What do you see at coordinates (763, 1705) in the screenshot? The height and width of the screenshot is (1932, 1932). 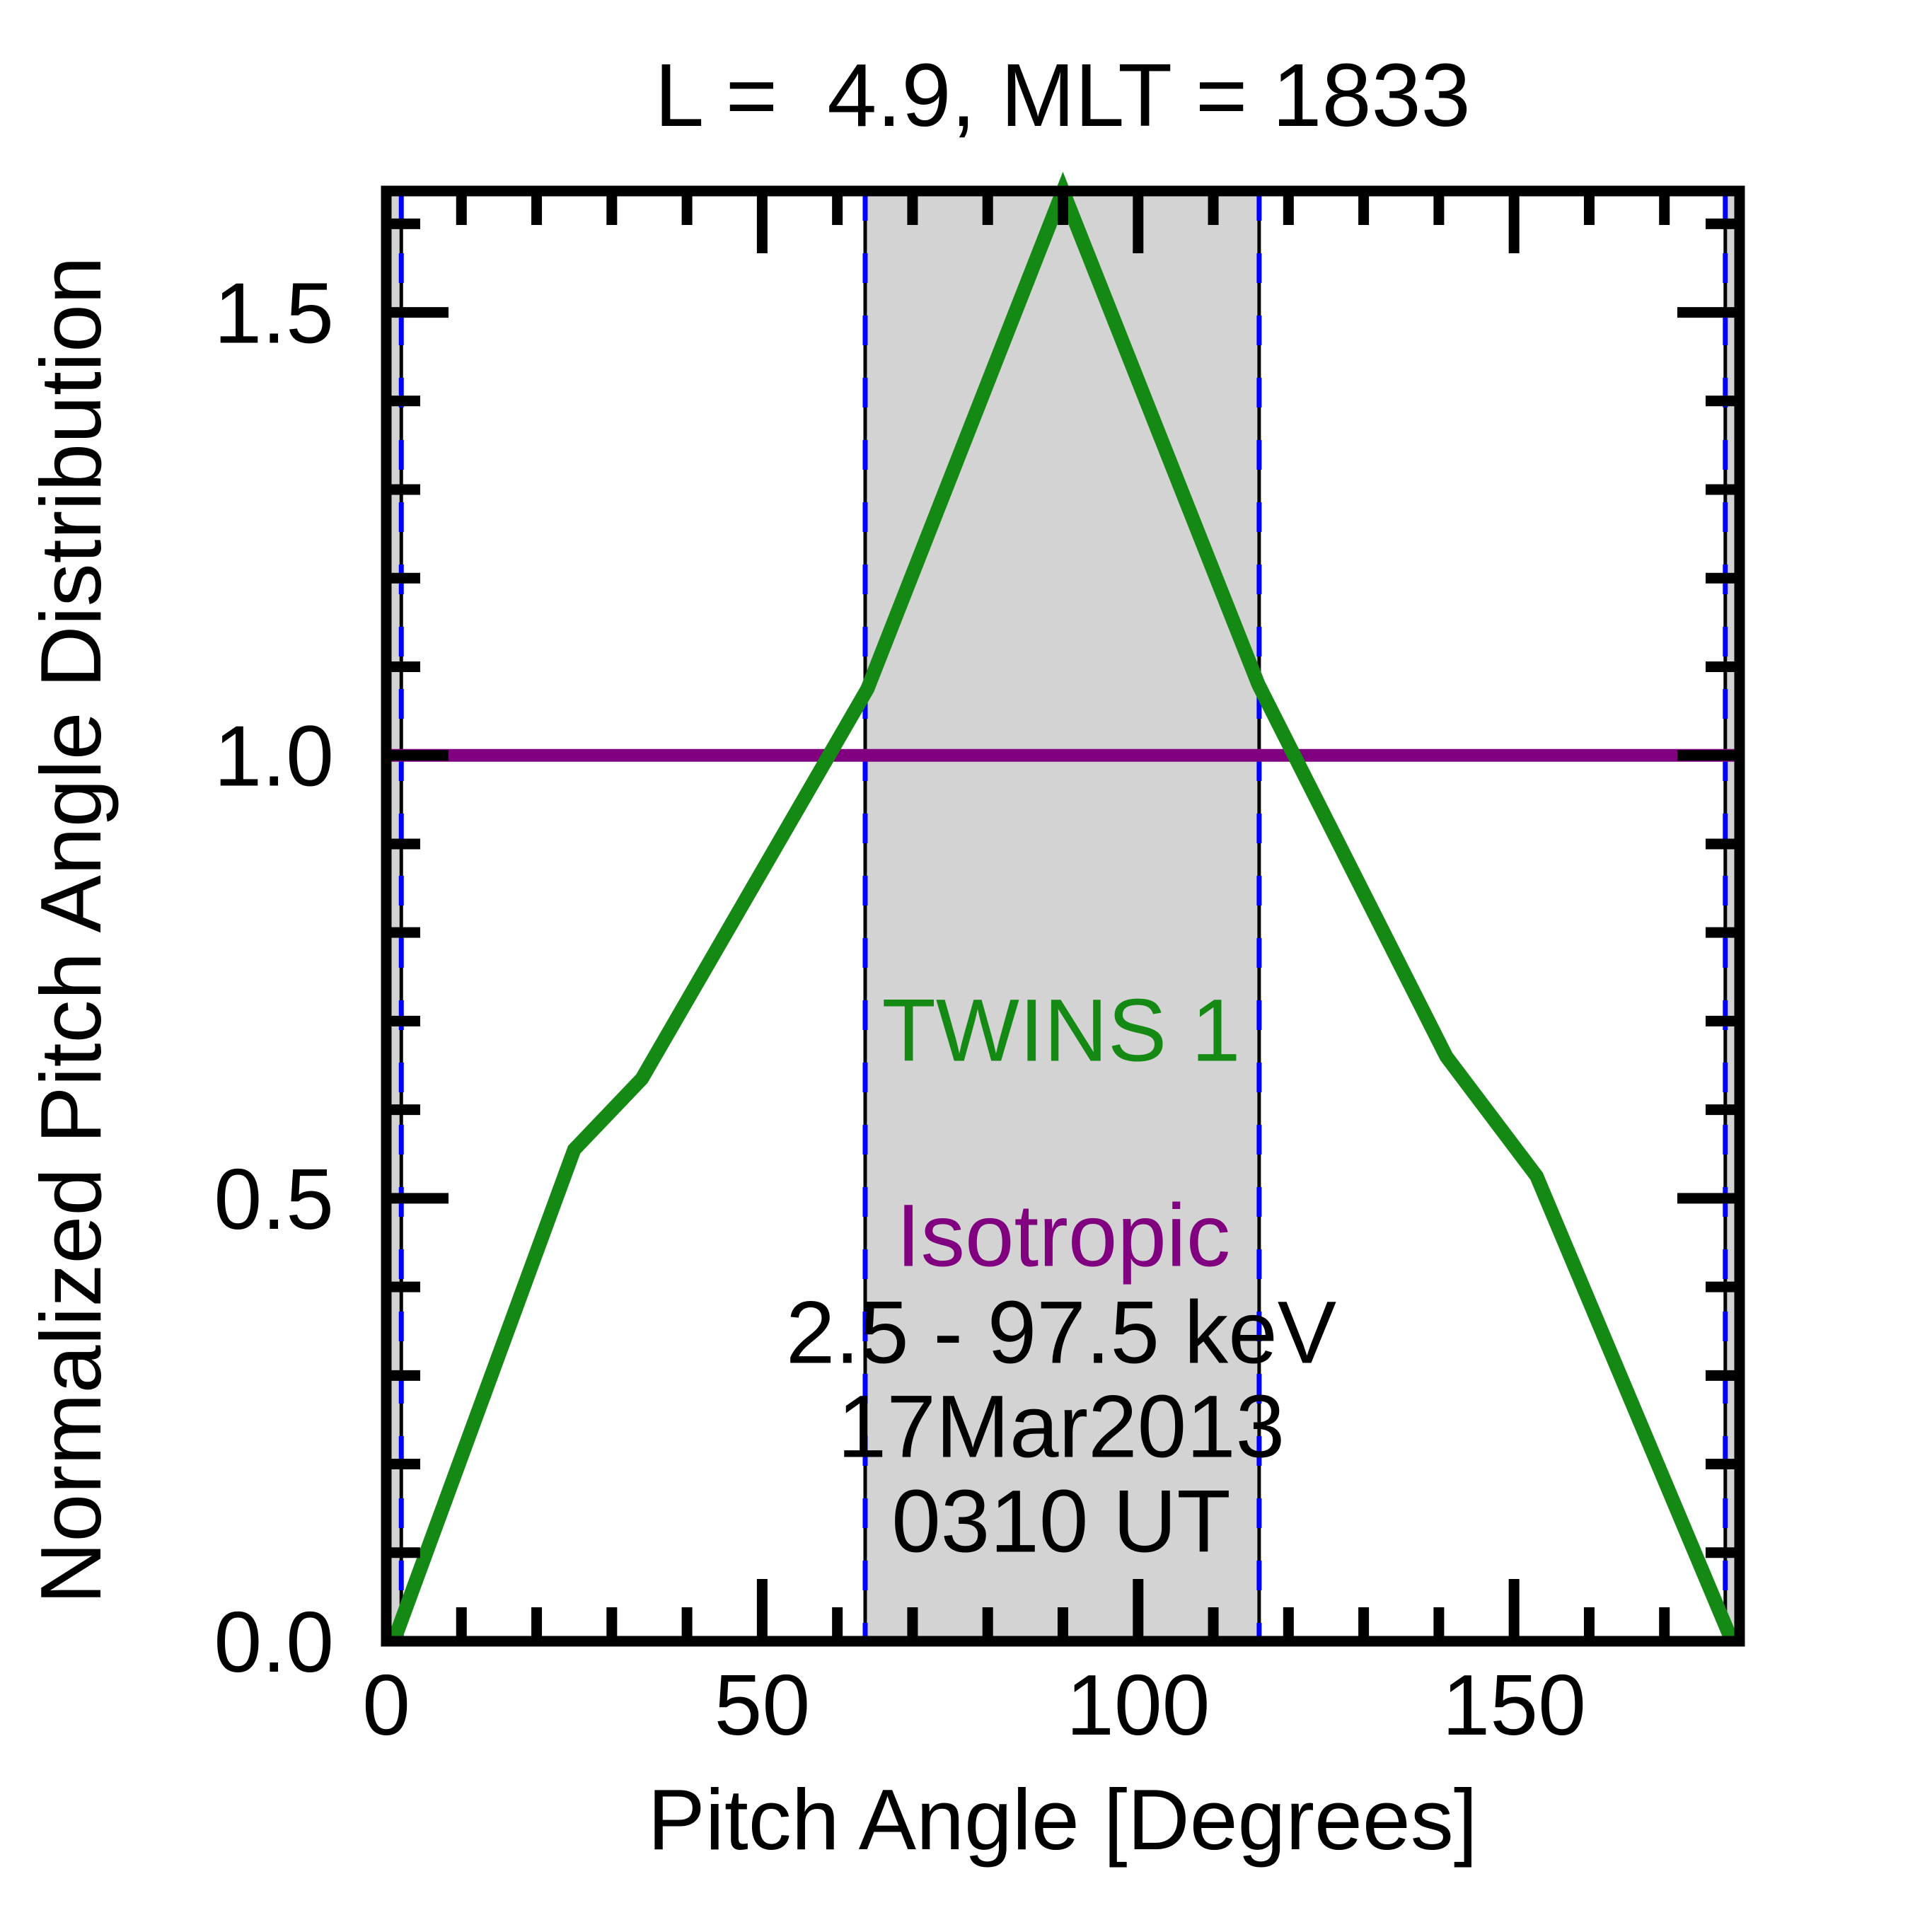 I see `x-tick-label: 50` at bounding box center [763, 1705].